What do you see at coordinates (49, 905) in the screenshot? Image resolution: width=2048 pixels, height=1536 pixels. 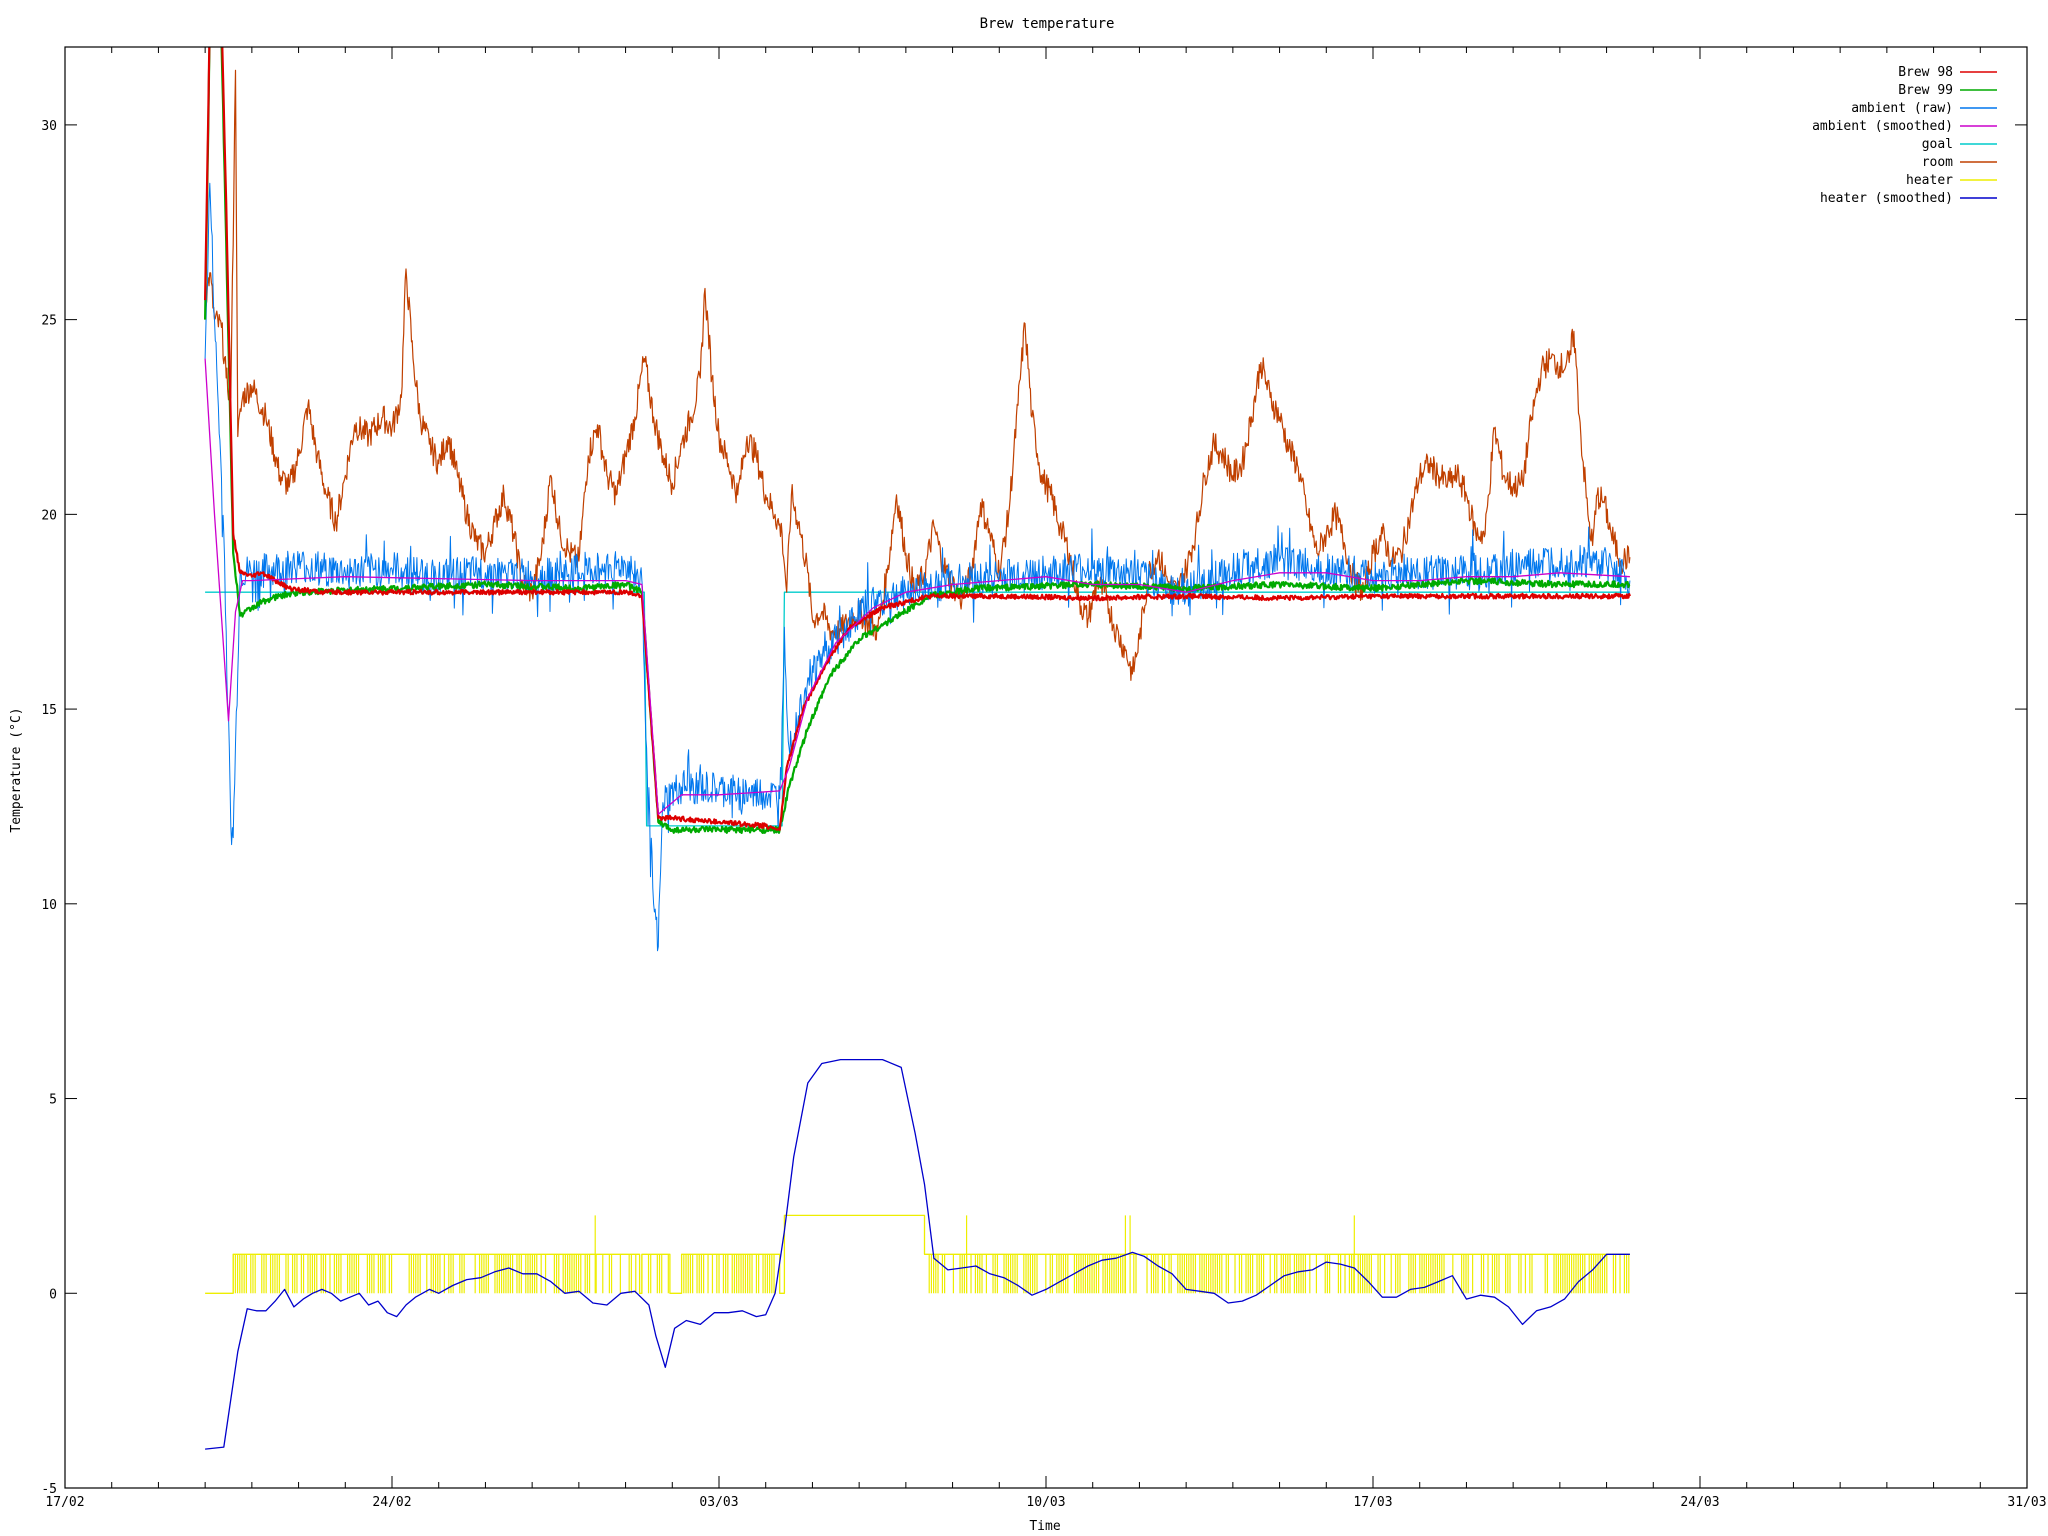 I see `y-tick-label: 10` at bounding box center [49, 905].